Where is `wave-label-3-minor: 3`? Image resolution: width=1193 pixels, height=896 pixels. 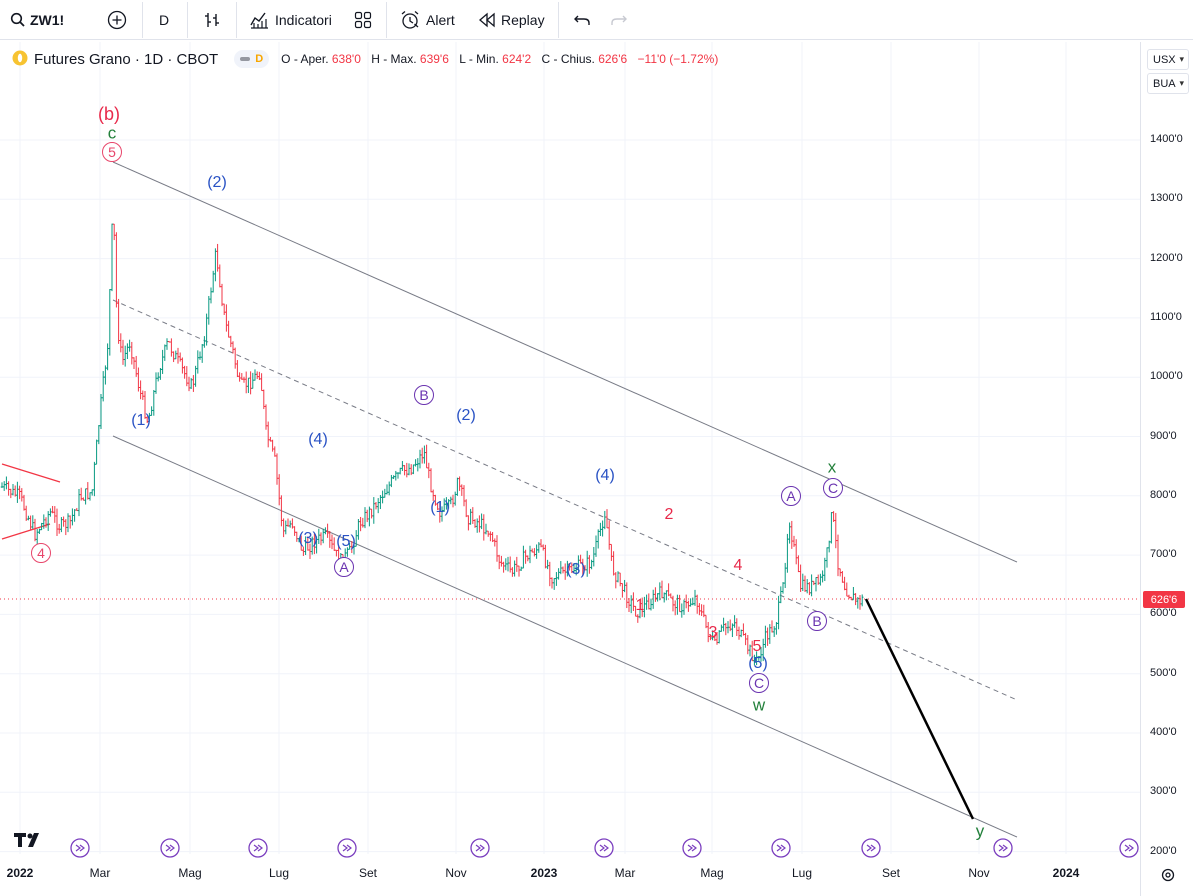 wave-label-3-minor: 3 is located at coordinates (713, 632).